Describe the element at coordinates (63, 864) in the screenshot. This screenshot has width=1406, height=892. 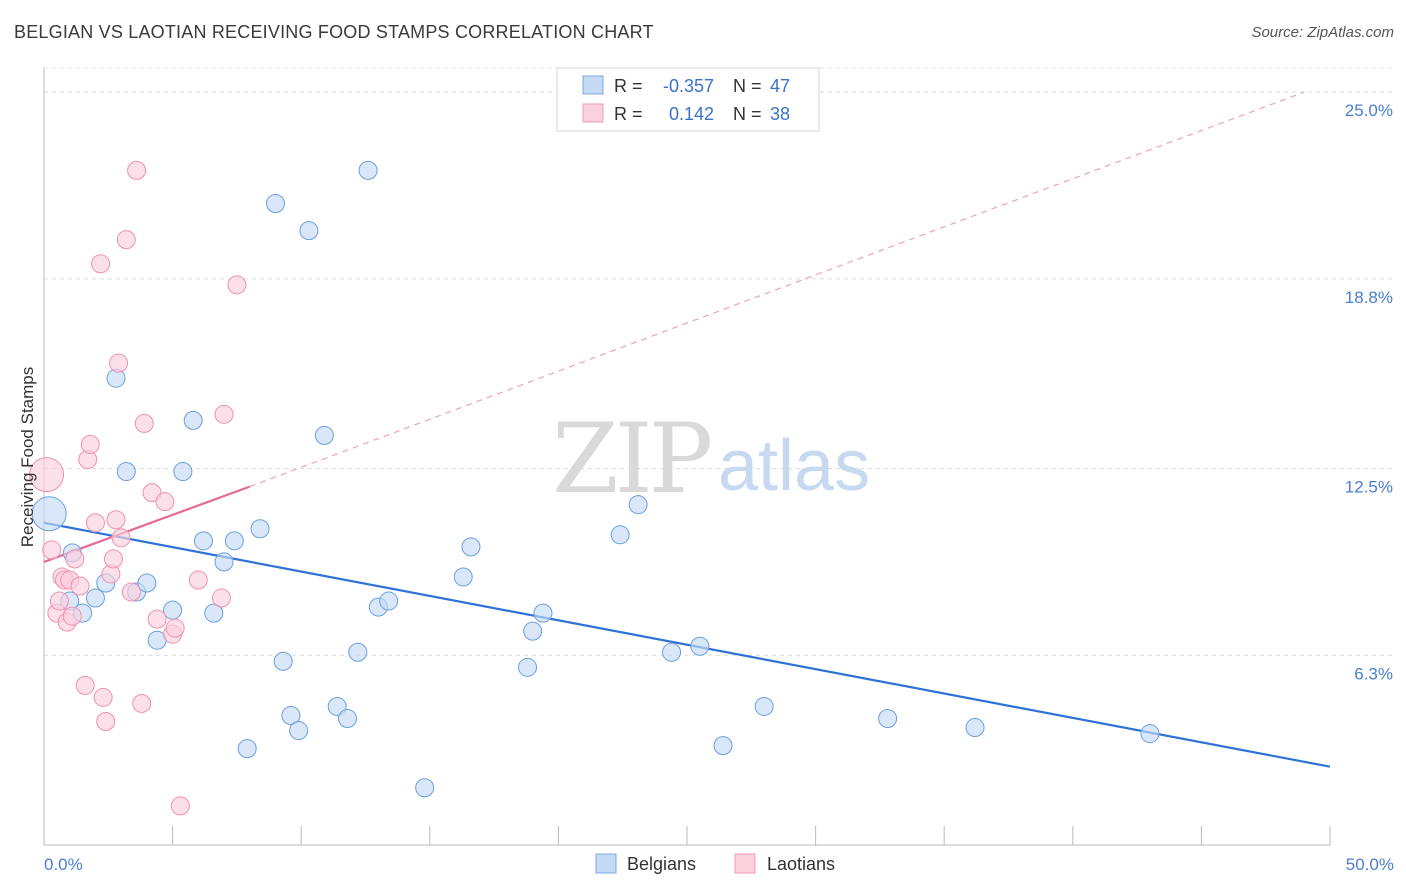
I see `x-tick-label-min: 0.0%` at that location.